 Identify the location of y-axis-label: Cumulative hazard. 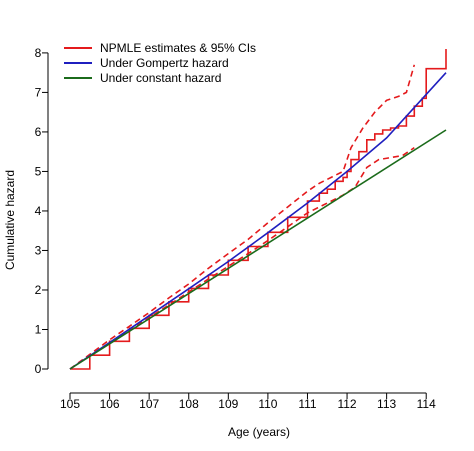
(10, 220).